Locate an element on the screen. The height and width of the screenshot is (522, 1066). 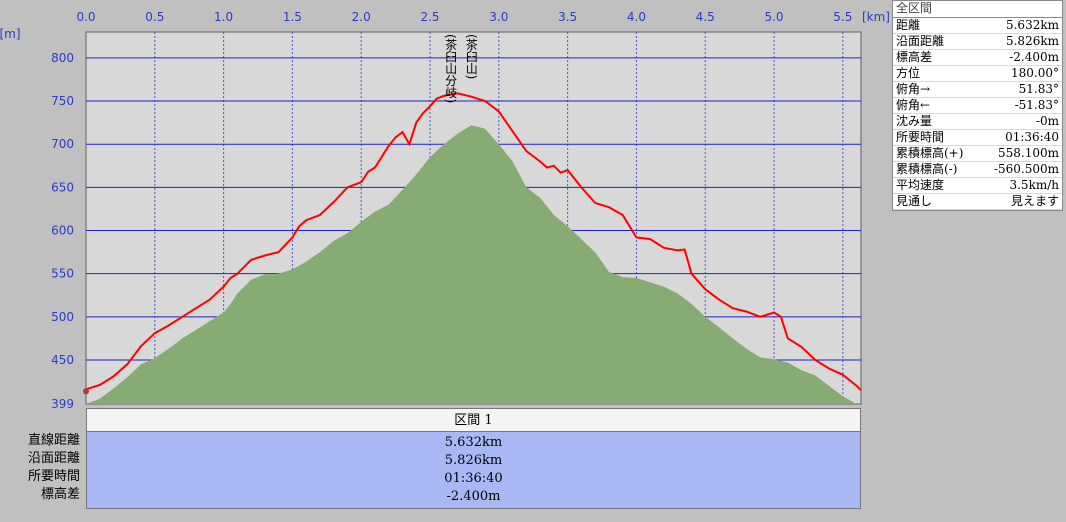
label-straight-distance: 直線距離 is located at coordinates (53, 440).